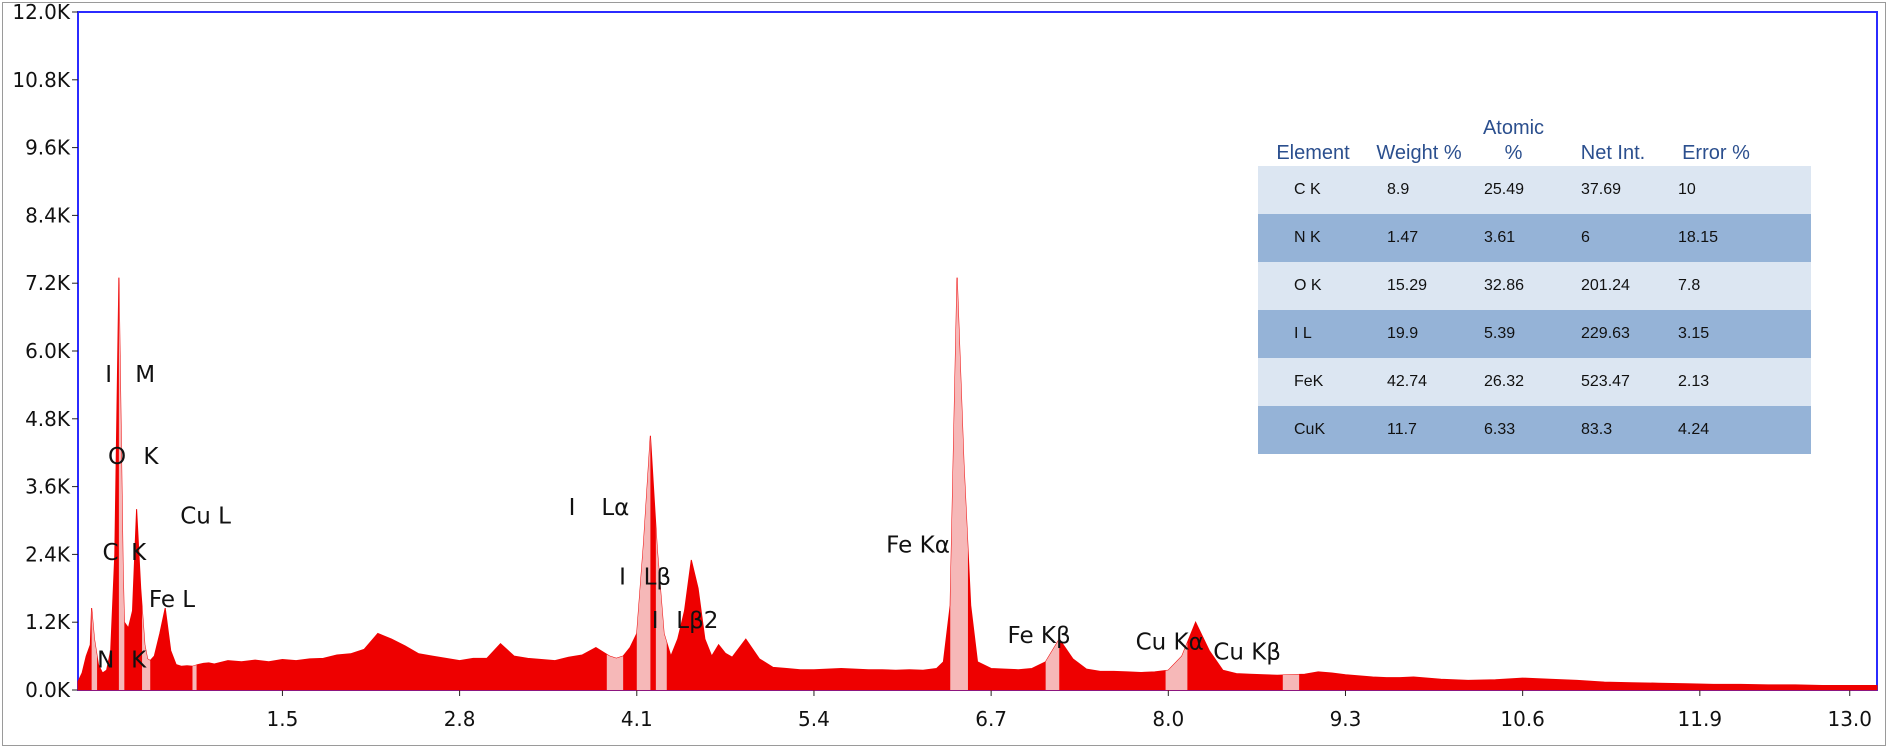 The height and width of the screenshot is (748, 1890). Describe the element at coordinates (48, 554) in the screenshot. I see `y-tick-label: 2.4K` at that location.